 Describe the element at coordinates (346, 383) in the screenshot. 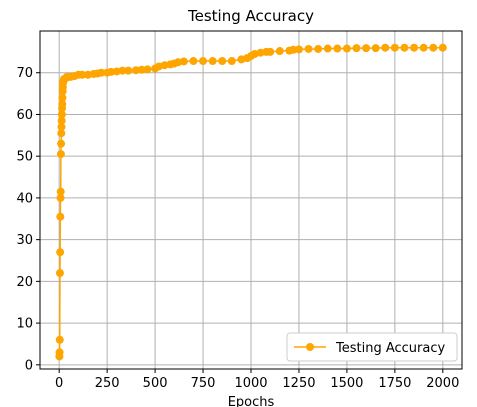

I see `x-tick-label: 1500` at that location.